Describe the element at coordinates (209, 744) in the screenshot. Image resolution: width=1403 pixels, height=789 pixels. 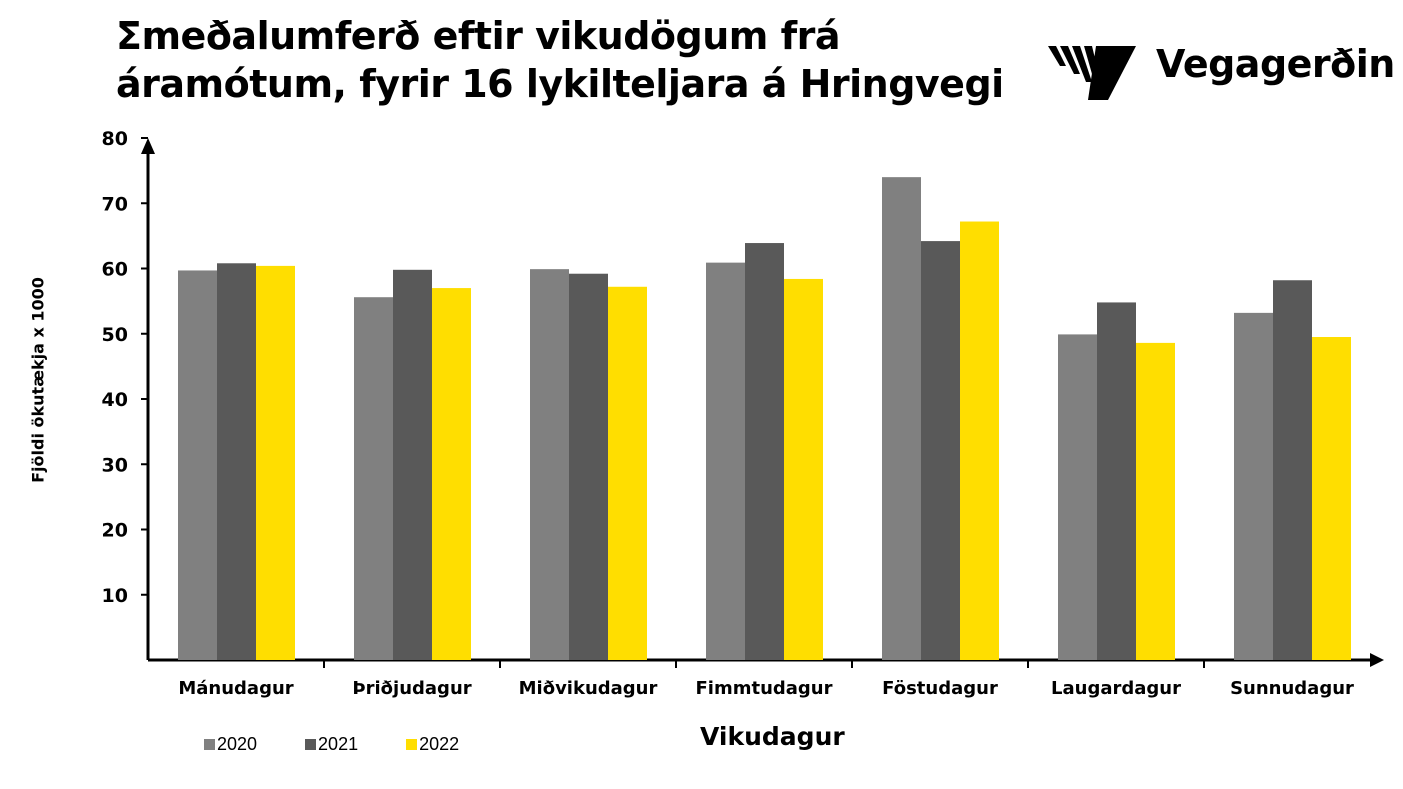
I see `legend-swatch-2020` at that location.